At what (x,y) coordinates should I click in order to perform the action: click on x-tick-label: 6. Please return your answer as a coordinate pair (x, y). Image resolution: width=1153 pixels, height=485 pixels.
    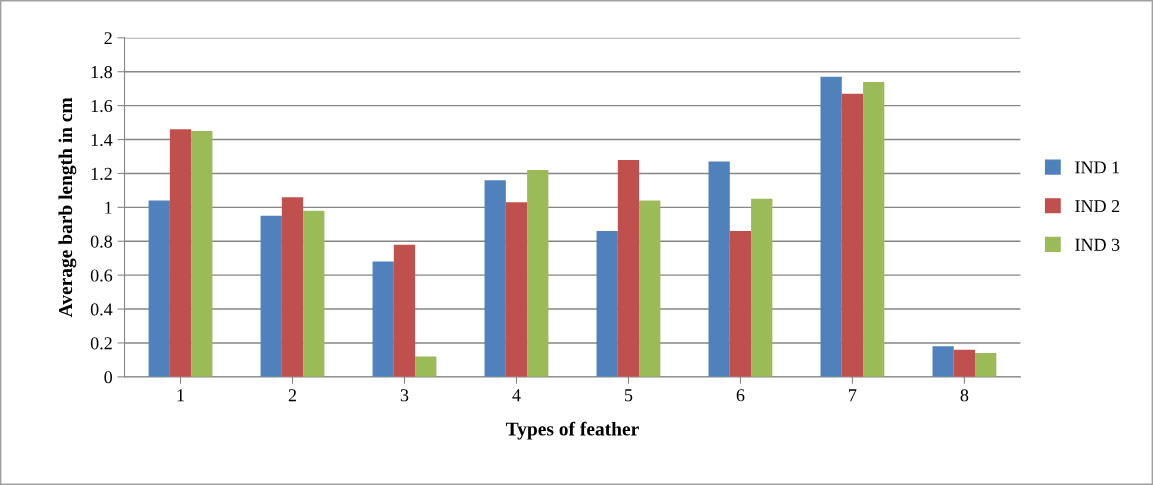
    Looking at the image, I should click on (740, 395).